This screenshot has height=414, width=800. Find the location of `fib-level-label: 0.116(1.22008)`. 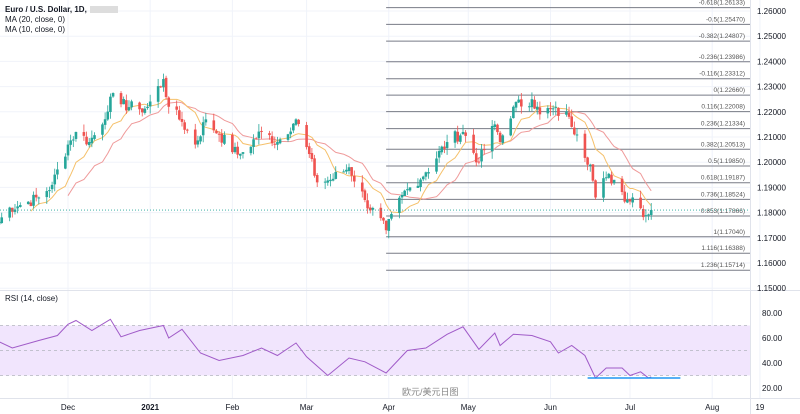

fib-level-label: 0.116(1.22008) is located at coordinates (723, 107).